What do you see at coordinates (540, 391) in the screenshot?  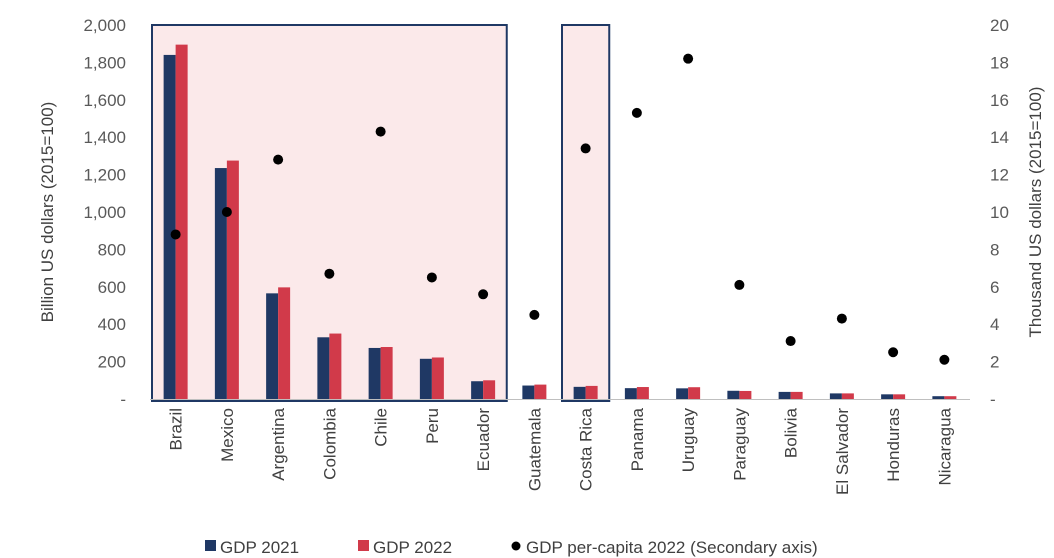 I see `bar-gdp-2022-guatemala` at bounding box center [540, 391].